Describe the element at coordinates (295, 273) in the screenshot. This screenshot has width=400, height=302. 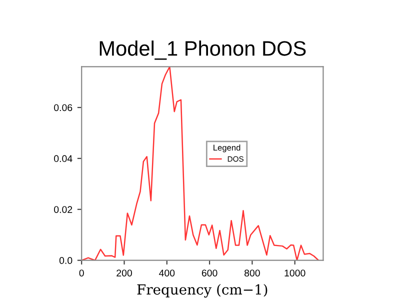
I see `x-tick-label: 1000` at that location.